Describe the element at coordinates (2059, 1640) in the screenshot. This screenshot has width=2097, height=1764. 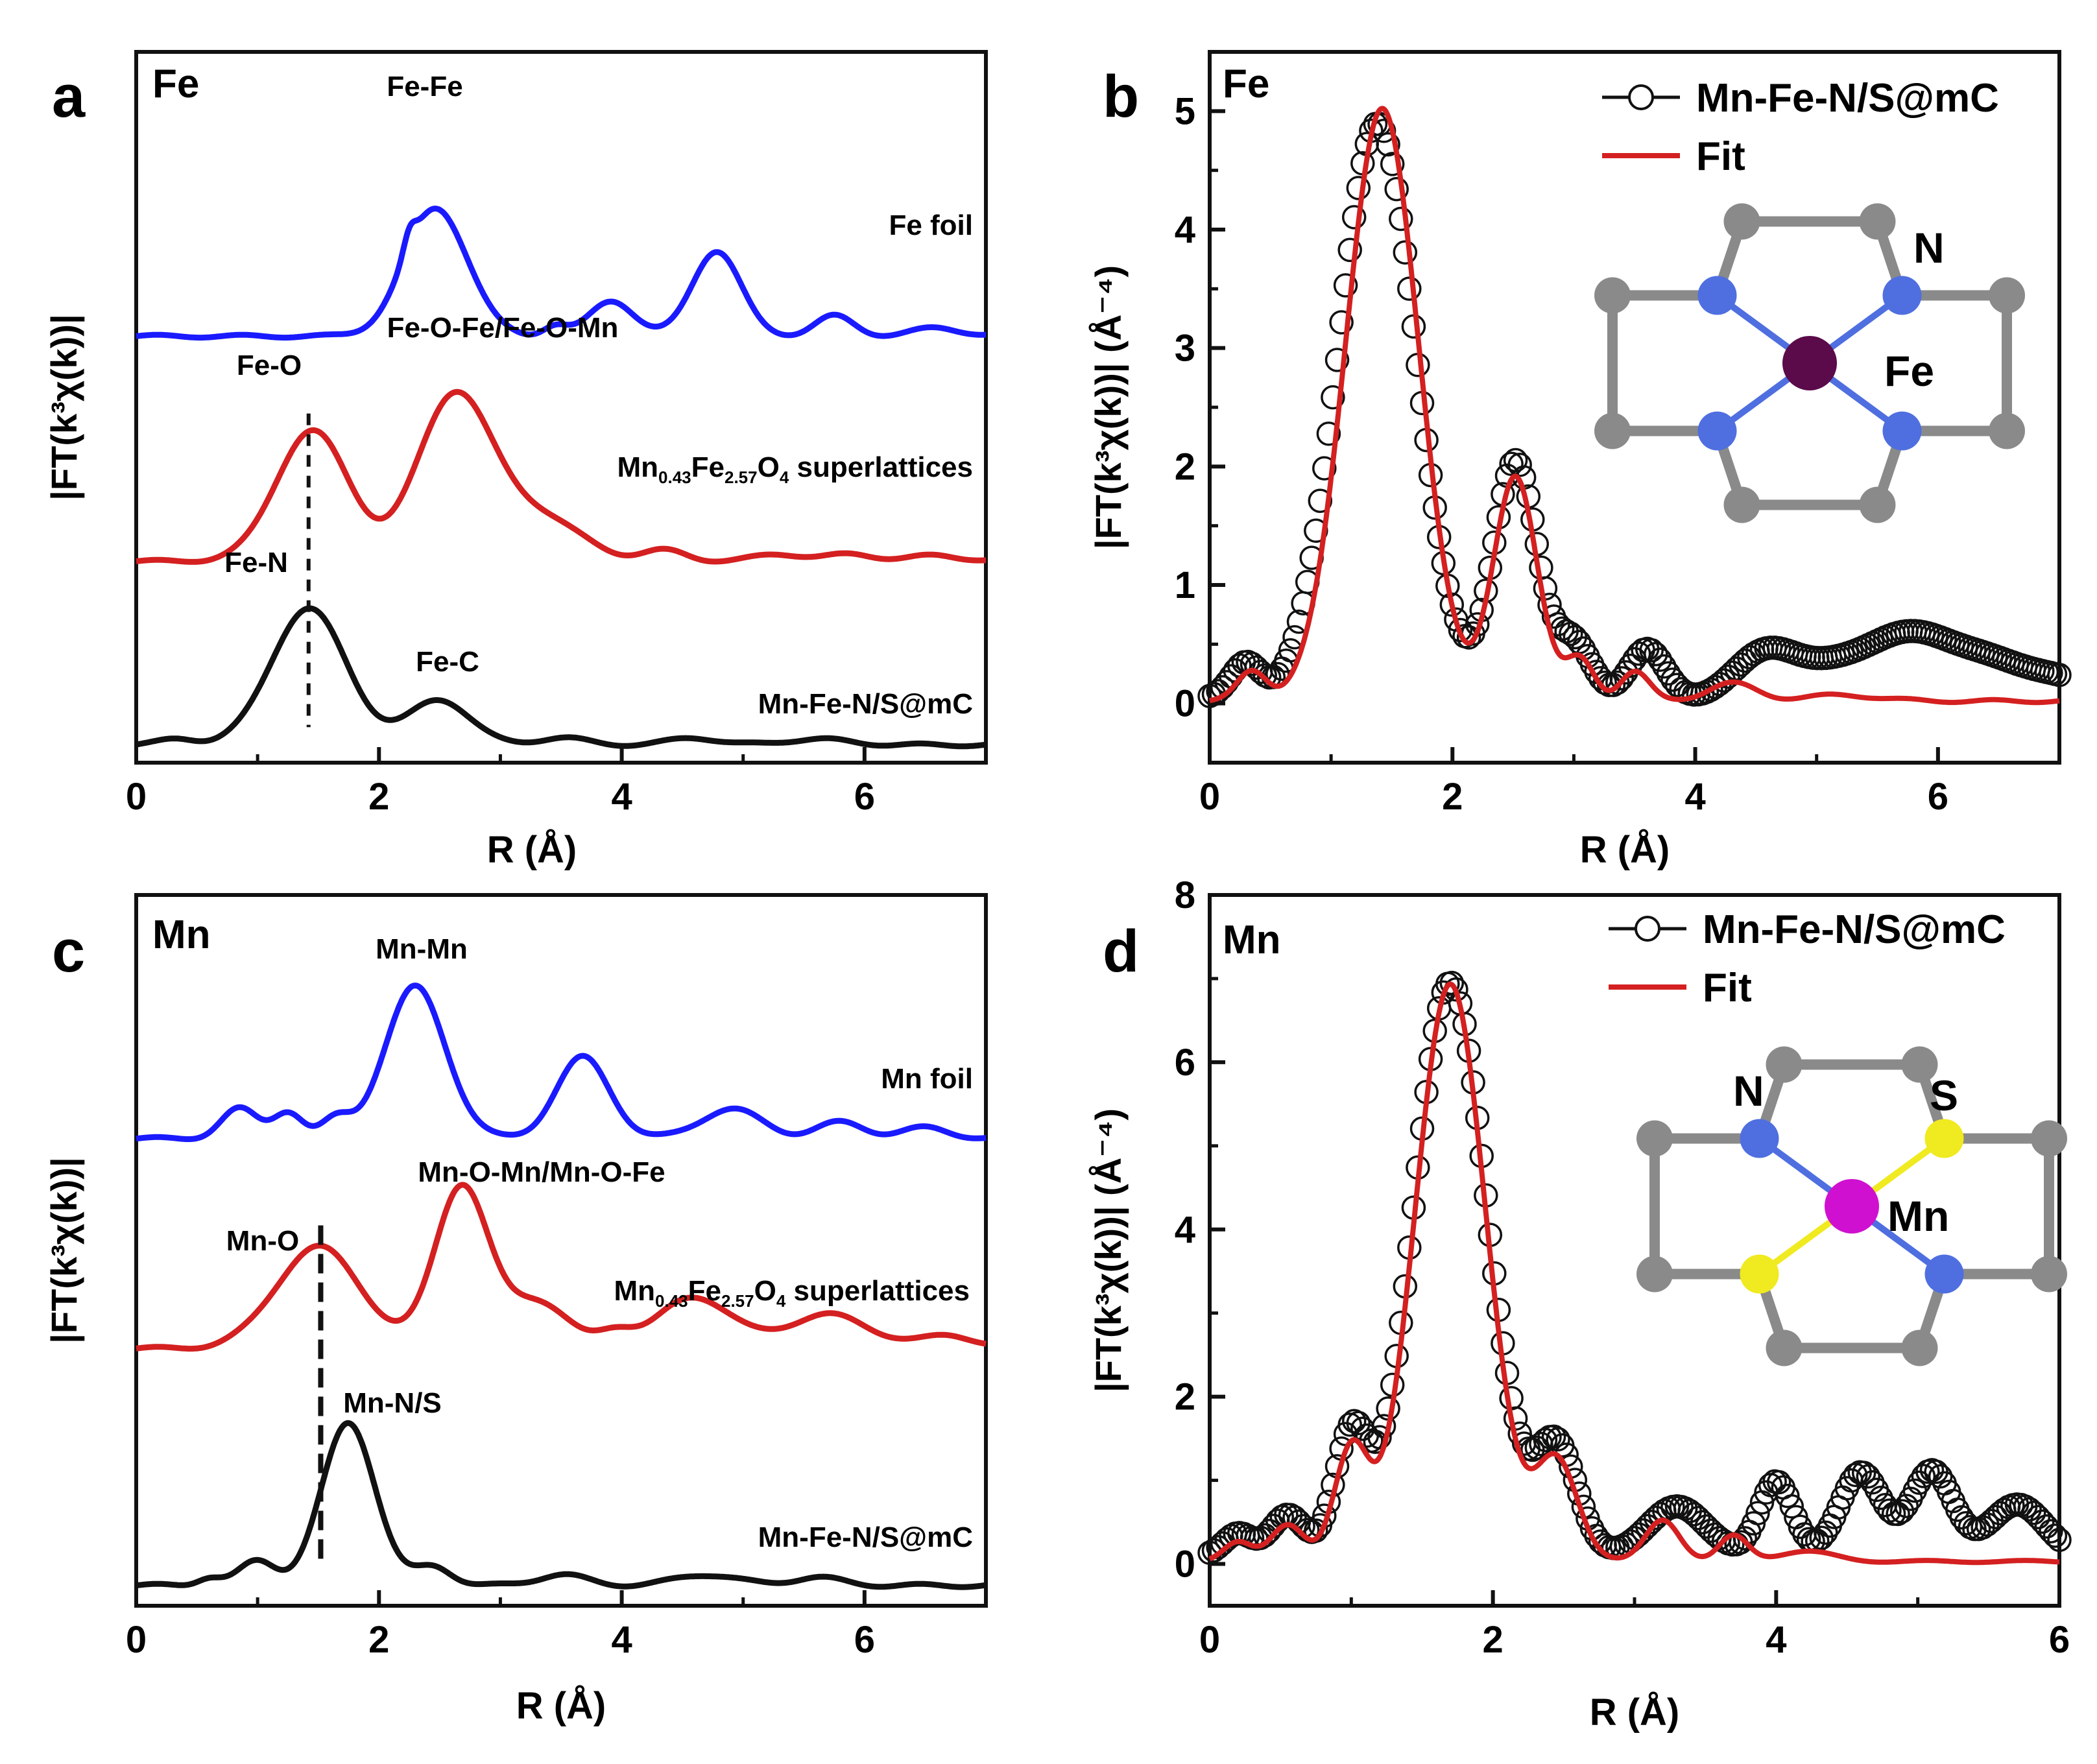
I see `panel-d-x-tick-label: 6` at that location.